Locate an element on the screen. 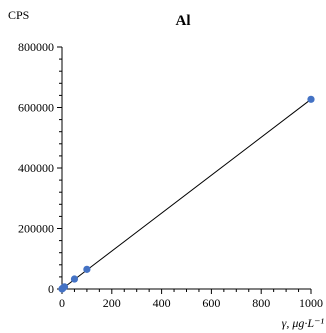  x-tick-label: 800 is located at coordinates (261, 303).